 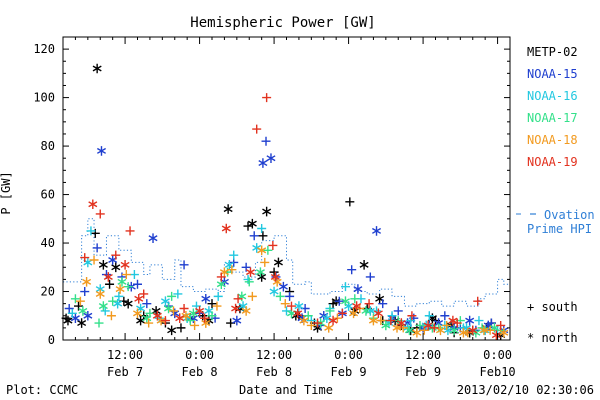 What do you see at coordinates (282, 23) in the screenshot?
I see `chart-title: Hemispheric Power [GW]` at bounding box center [282, 23].